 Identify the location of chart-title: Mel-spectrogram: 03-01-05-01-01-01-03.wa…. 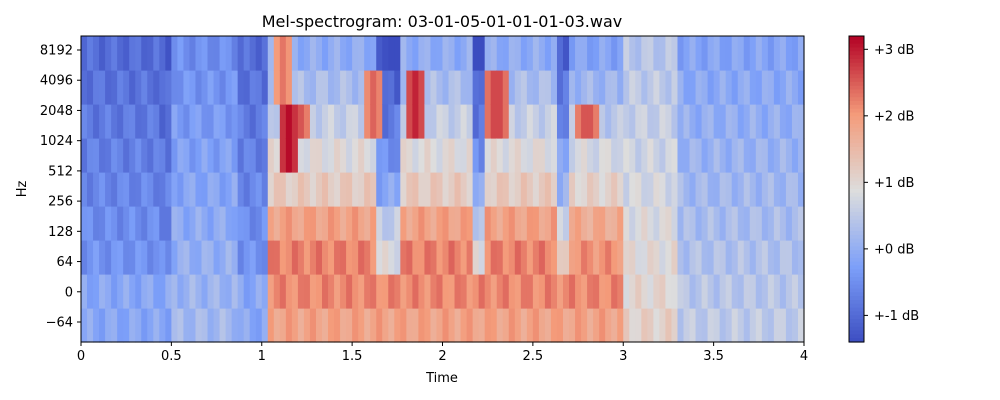
(442, 21).